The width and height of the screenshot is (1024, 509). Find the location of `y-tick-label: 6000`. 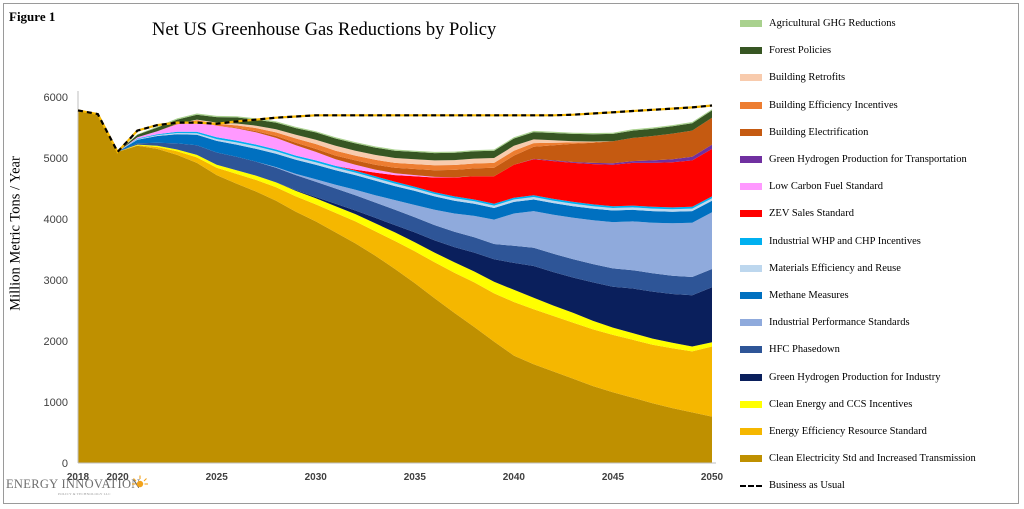

y-tick-label: 6000 is located at coordinates (56, 98).